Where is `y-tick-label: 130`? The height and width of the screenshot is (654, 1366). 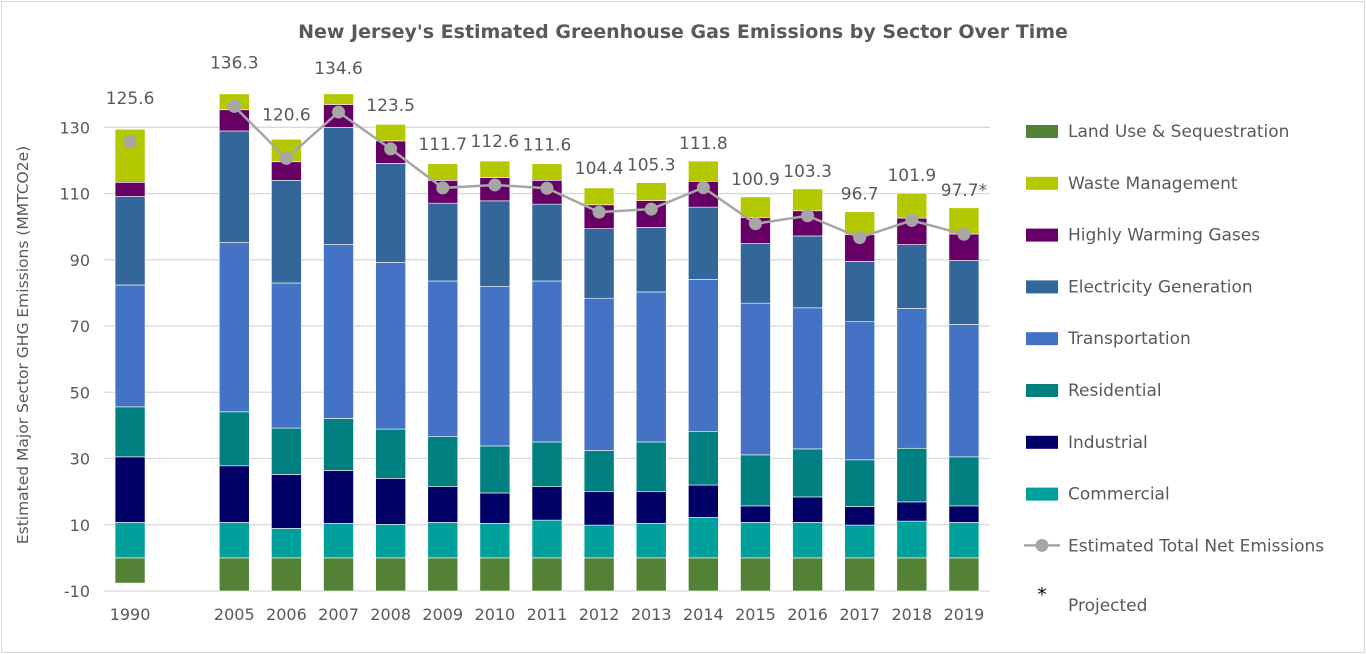
y-tick-label: 130 is located at coordinates (74, 127).